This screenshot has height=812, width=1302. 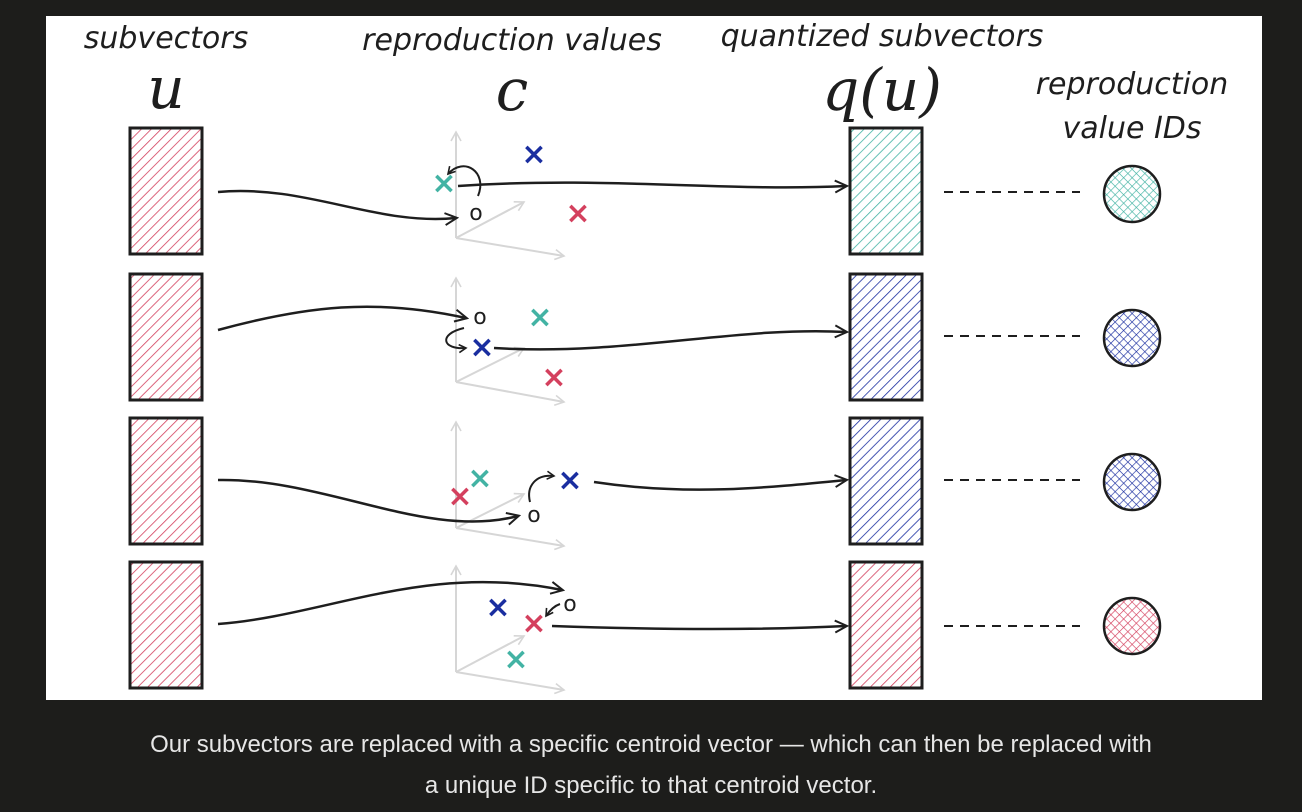 I want to click on header-u-symbol: u, so click(x=165, y=88).